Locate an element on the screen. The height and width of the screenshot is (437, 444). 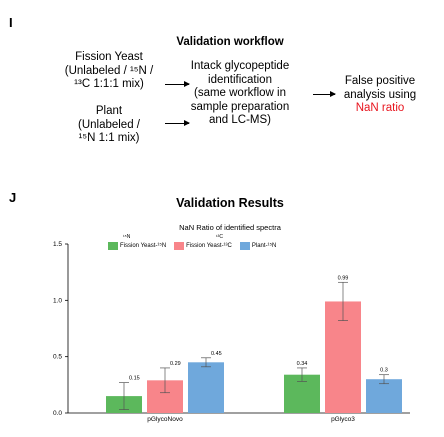
legend-item-fission-yeast-15n: Fission Yeast-¹⁵N is located at coordinates (137, 246).